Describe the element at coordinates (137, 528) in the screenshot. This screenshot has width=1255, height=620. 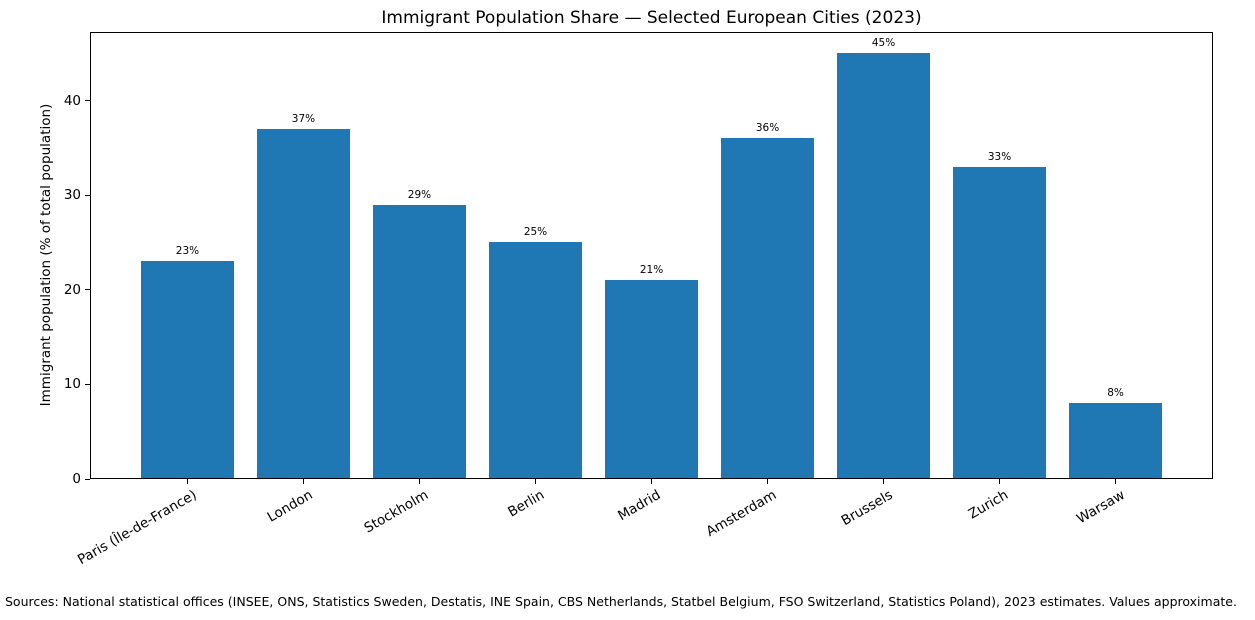
I see `x-tick-label: Paris (Île-de-France)` at that location.